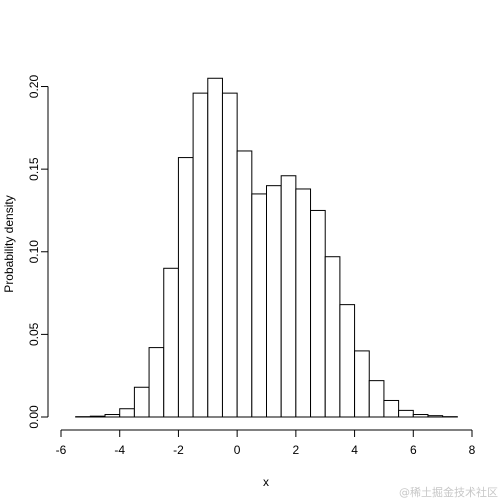  I want to click on x-tick-label: 6, so click(413, 450).